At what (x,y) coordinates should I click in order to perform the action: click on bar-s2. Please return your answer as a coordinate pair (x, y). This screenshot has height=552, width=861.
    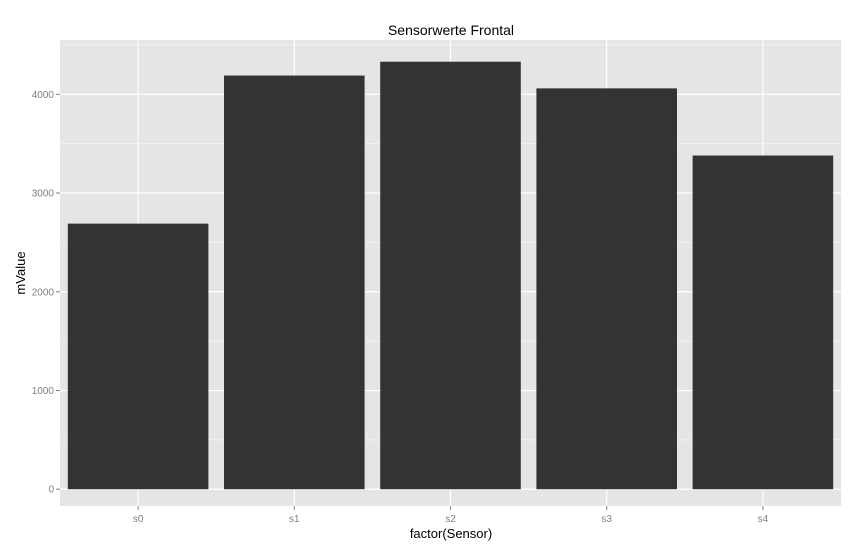
    Looking at the image, I should click on (450, 275).